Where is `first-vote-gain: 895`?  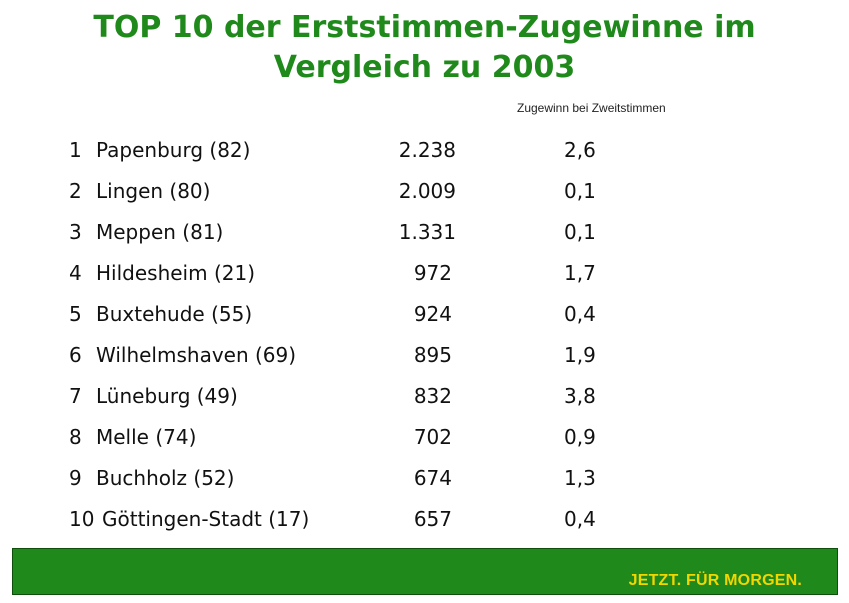 first-vote-gain: 895 is located at coordinates (432, 355).